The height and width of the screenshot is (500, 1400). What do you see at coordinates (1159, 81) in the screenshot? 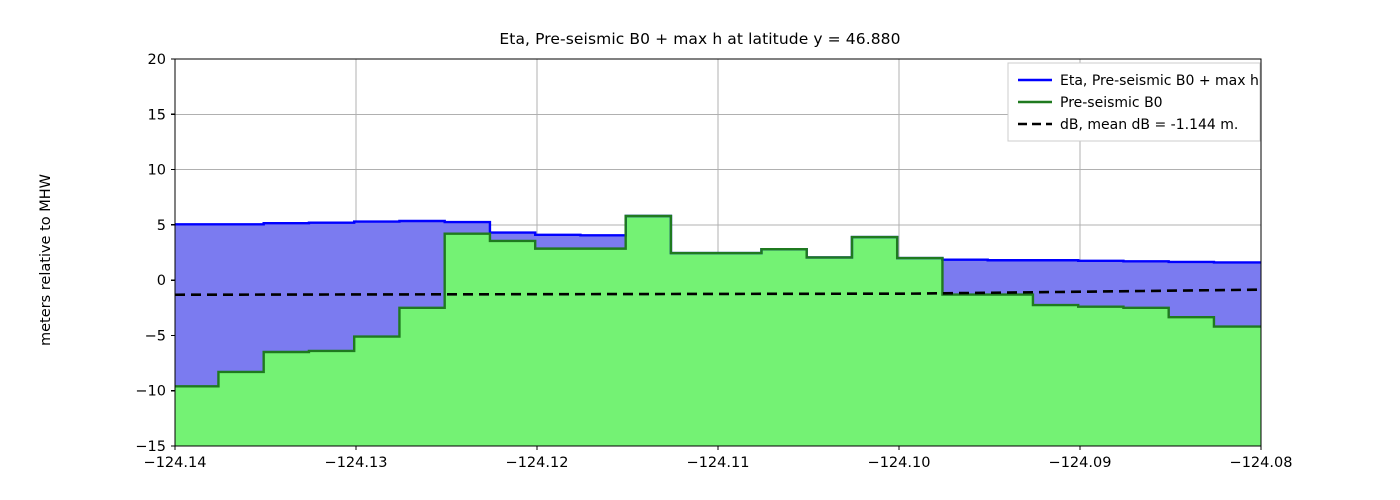
I see `legend-label: Eta, Pre-seismic B0 + max h` at bounding box center [1159, 81].